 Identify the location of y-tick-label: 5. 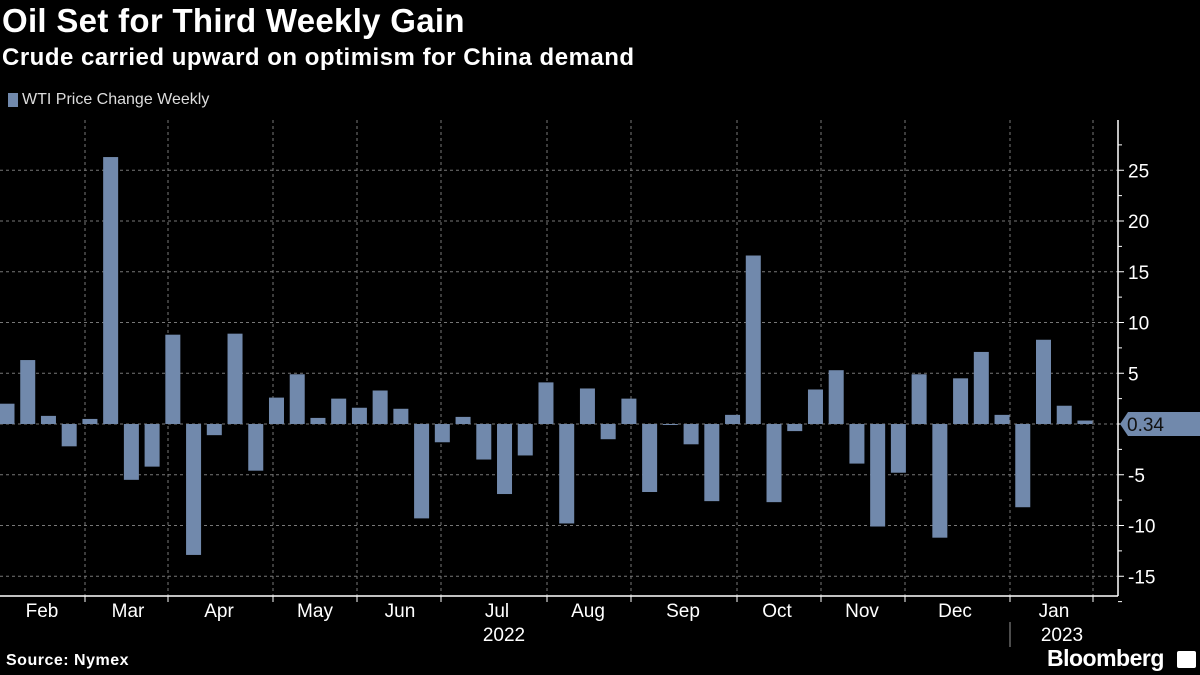
(1133, 374).